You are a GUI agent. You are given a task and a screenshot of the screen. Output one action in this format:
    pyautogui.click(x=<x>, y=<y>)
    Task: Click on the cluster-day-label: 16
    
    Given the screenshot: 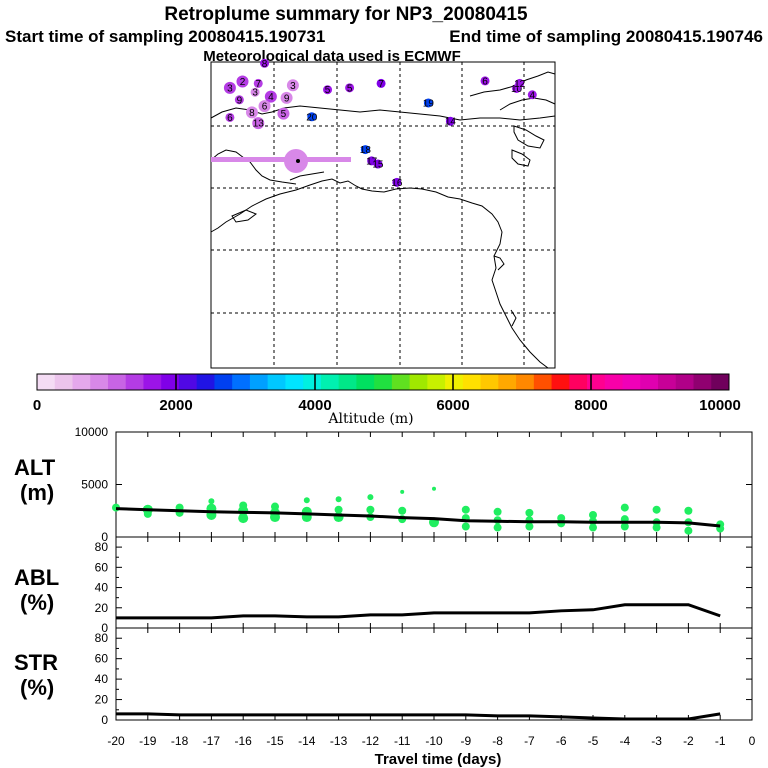 What is the action you would take?
    pyautogui.click(x=397, y=183)
    